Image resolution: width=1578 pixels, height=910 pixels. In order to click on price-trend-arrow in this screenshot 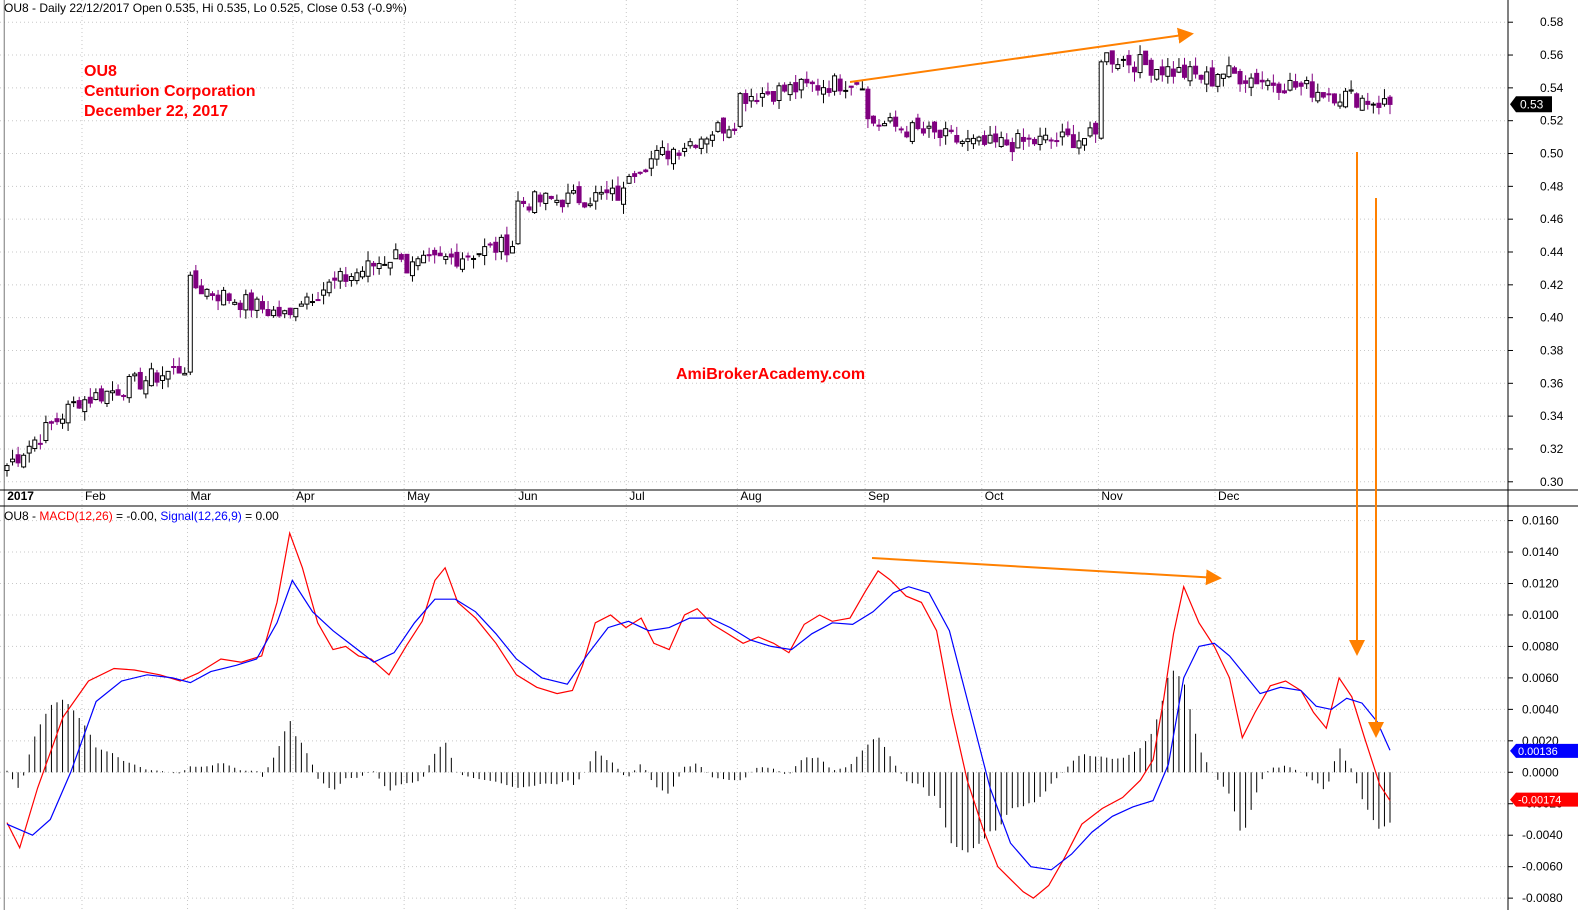, I will do `click(1021, 55)`.